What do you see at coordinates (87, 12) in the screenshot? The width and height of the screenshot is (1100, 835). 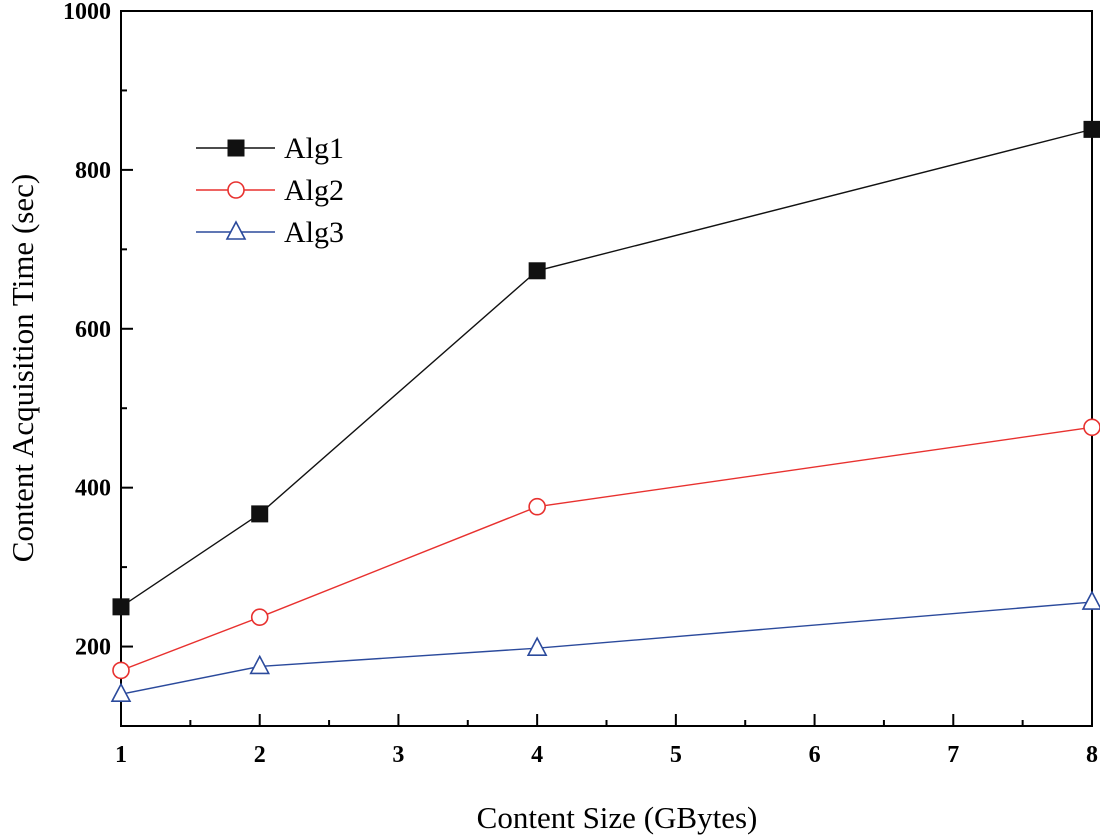 I see `y-tick-label: 1000` at bounding box center [87, 12].